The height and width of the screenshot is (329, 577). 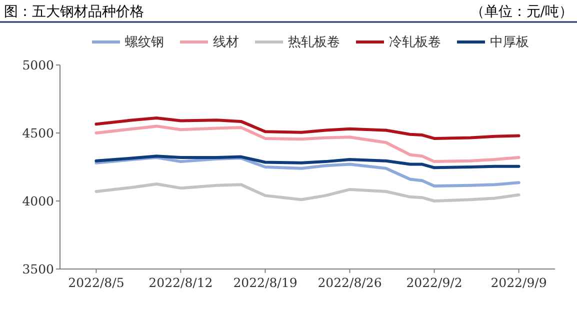 What do you see at coordinates (518, 282) in the screenshot?
I see `x-tick-label: 2022/9/9` at bounding box center [518, 282].